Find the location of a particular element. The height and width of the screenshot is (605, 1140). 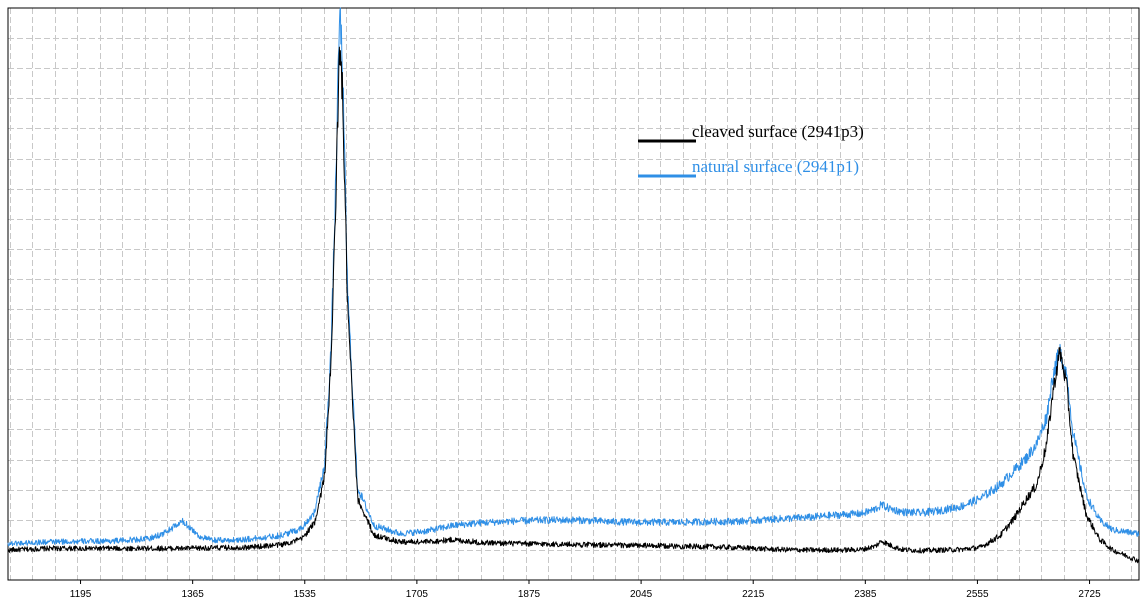

x-axis: 1195 1365 1535 1705 1875 2045 2215 2385 2555 2725 is located at coordinates (585, 590).